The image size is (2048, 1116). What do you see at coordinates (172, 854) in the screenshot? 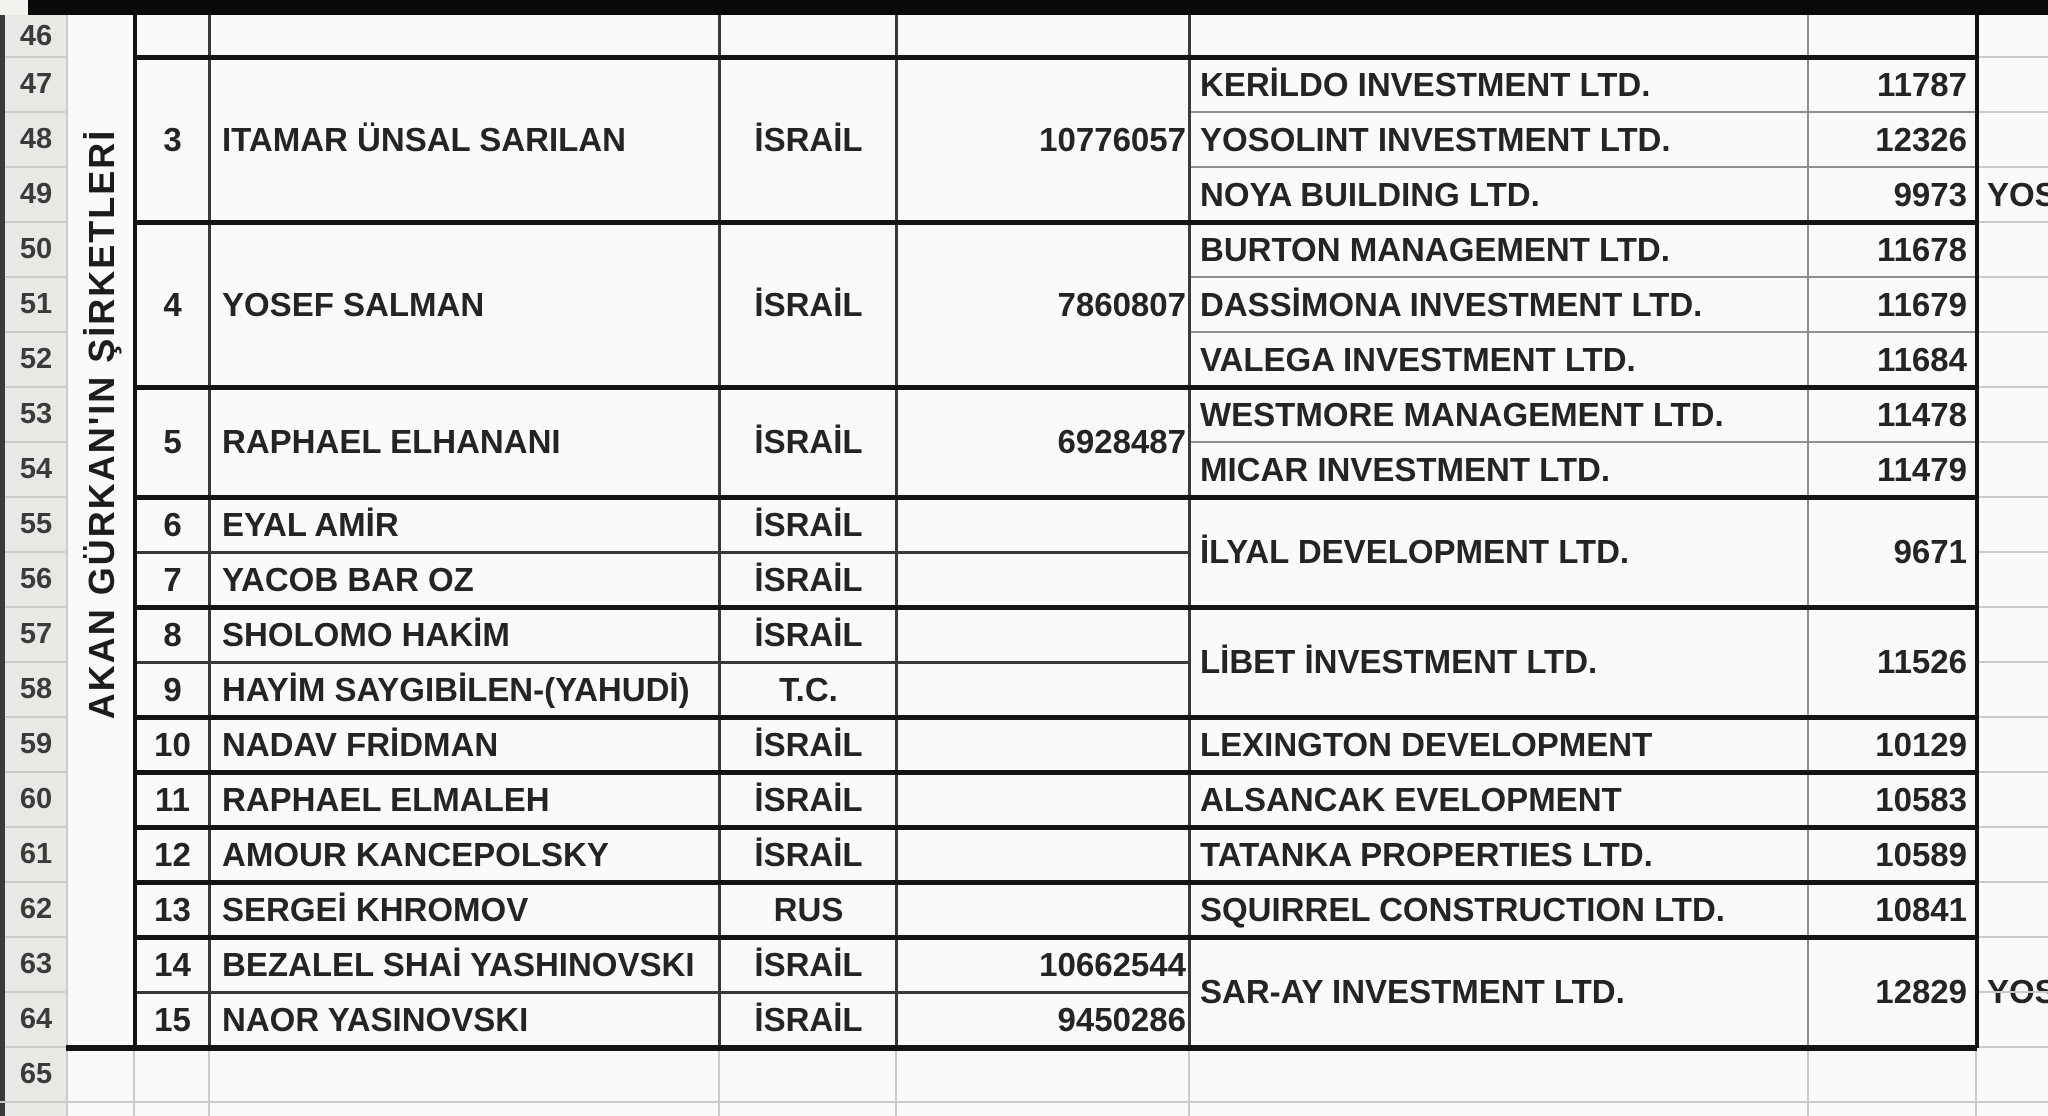
I see `cell-no: 12` at bounding box center [172, 854].